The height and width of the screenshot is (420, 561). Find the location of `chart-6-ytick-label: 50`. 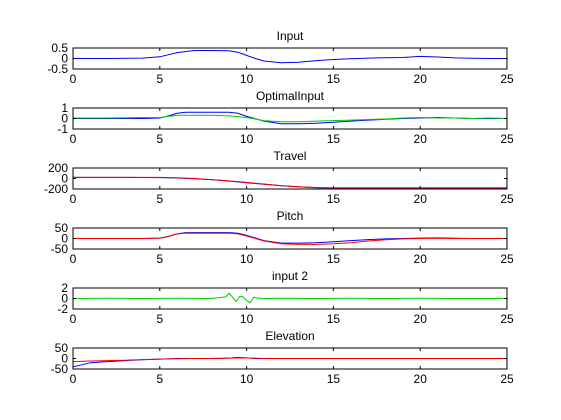

chart-6-ytick-label: 50 is located at coordinates (62, 348).